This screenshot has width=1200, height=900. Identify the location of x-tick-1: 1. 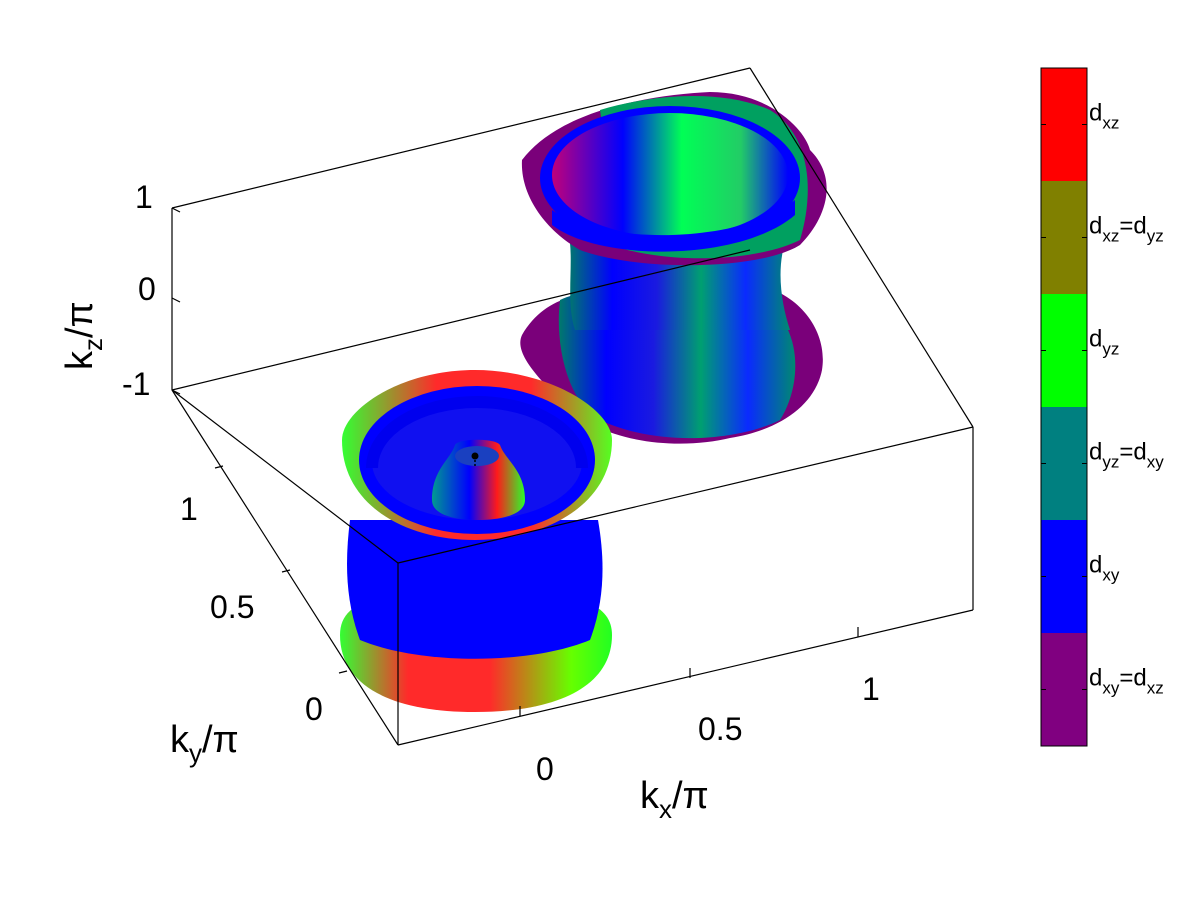
(871, 689).